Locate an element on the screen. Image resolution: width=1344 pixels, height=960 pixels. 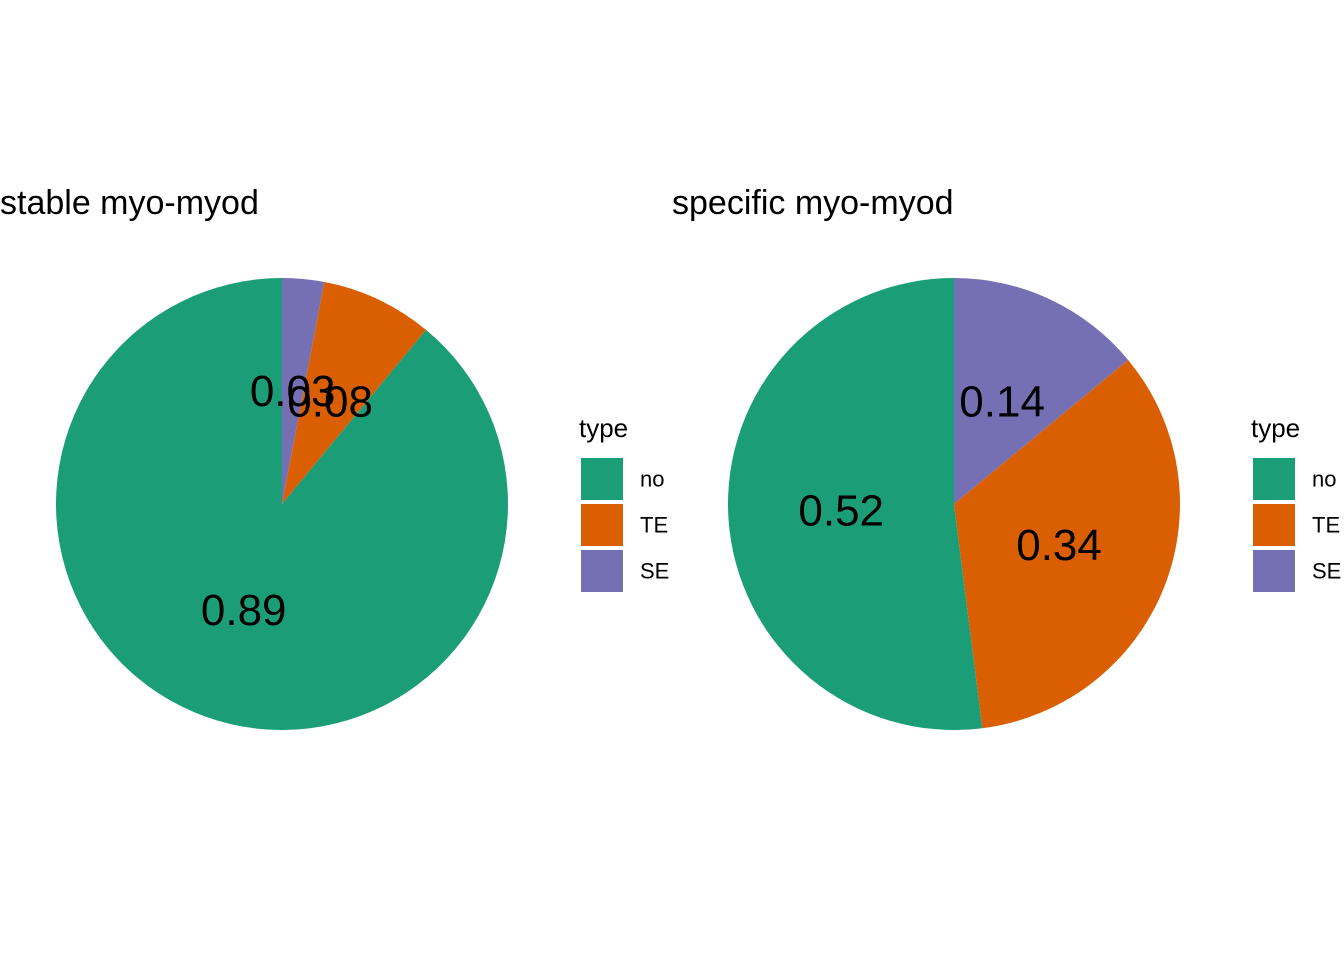
slice-label-te: 0.08 is located at coordinates (330, 401).